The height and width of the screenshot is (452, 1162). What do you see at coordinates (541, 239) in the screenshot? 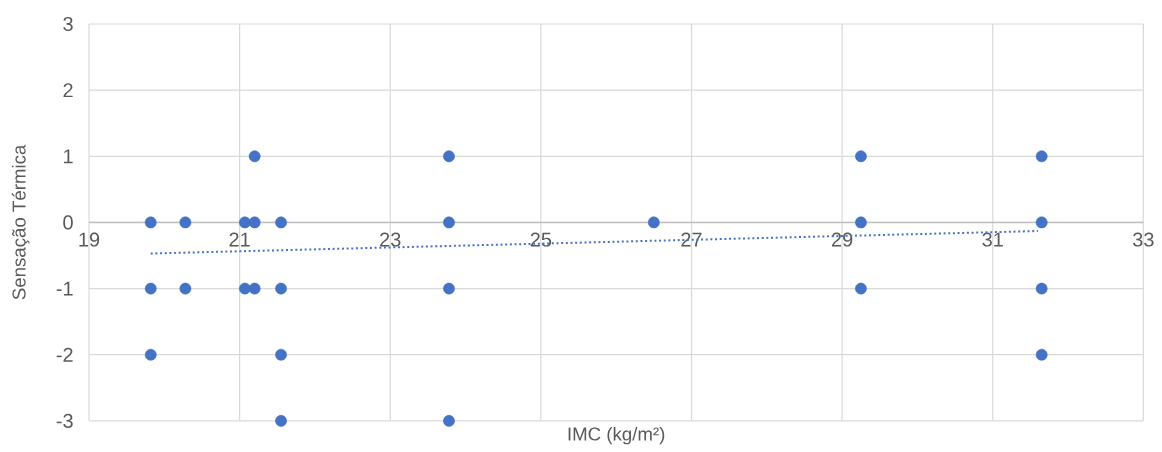
I see `x-tick-label: 25` at bounding box center [541, 239].